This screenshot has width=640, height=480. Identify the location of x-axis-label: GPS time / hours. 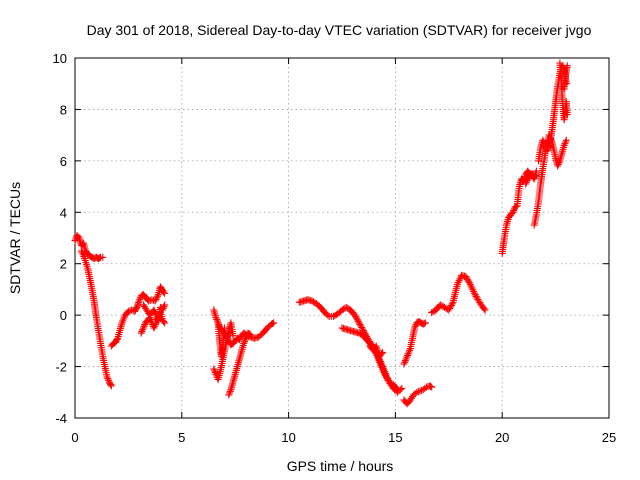
(340, 466).